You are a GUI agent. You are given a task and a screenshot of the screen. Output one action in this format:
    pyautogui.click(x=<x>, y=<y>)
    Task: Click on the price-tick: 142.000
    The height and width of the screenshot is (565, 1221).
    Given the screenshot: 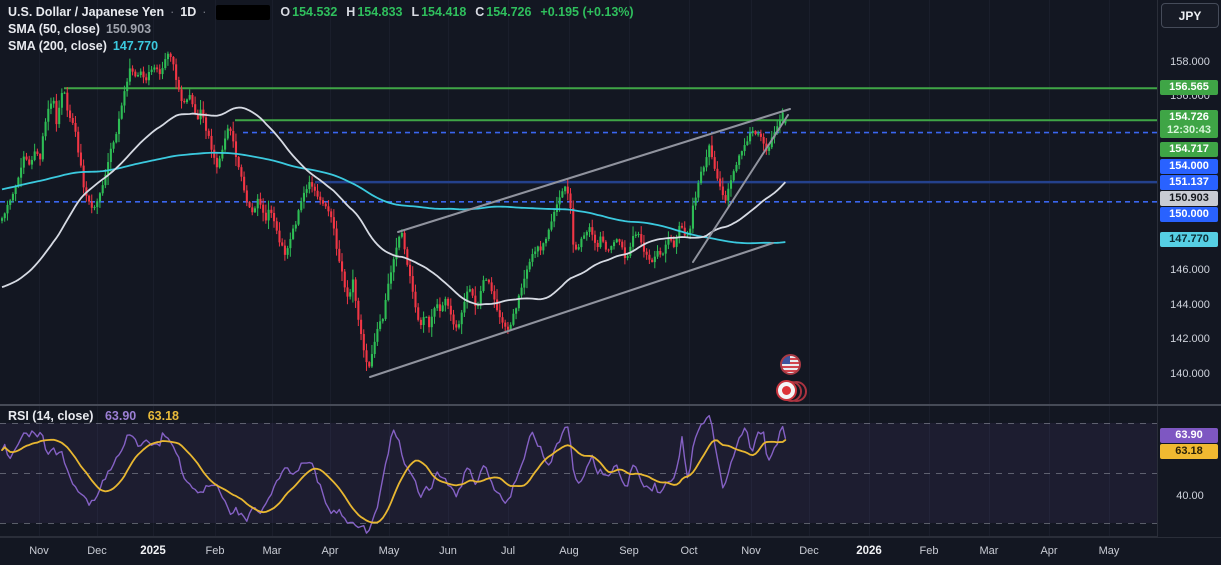 What is the action you would take?
    pyautogui.click(x=1190, y=339)
    